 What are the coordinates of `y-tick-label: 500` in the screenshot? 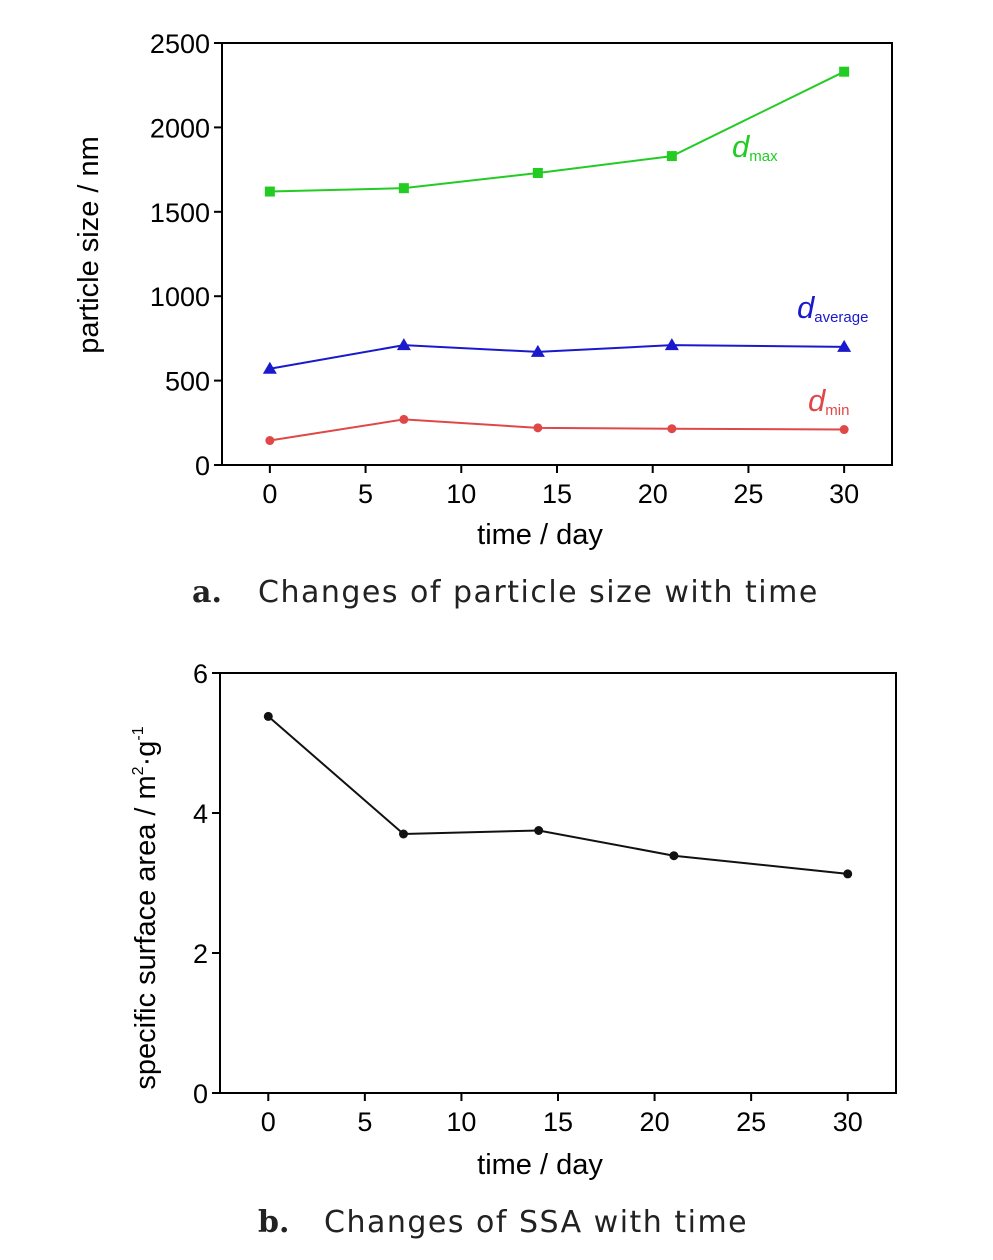 It's located at (187, 382).